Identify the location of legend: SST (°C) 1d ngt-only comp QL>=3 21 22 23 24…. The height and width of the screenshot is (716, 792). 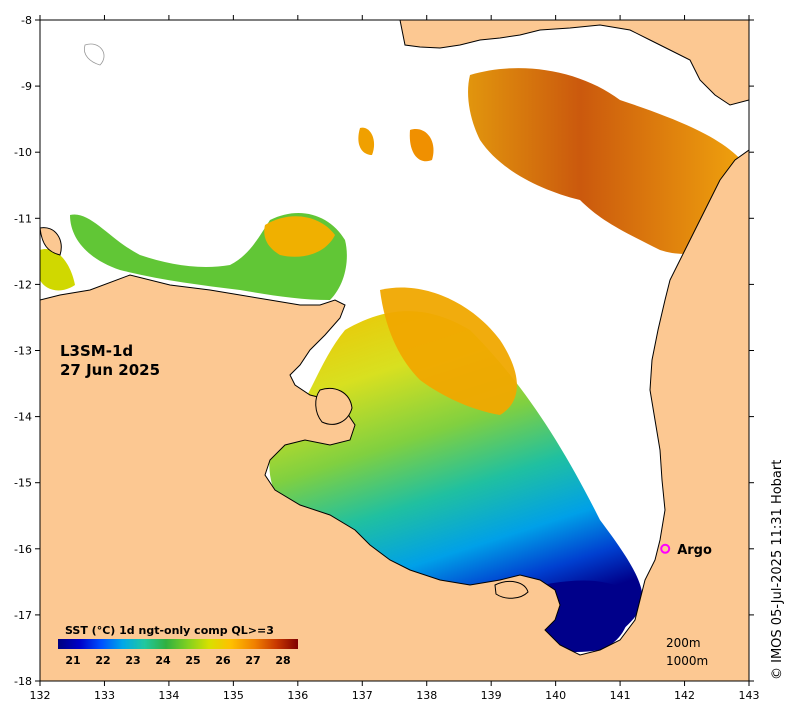
(178, 645).